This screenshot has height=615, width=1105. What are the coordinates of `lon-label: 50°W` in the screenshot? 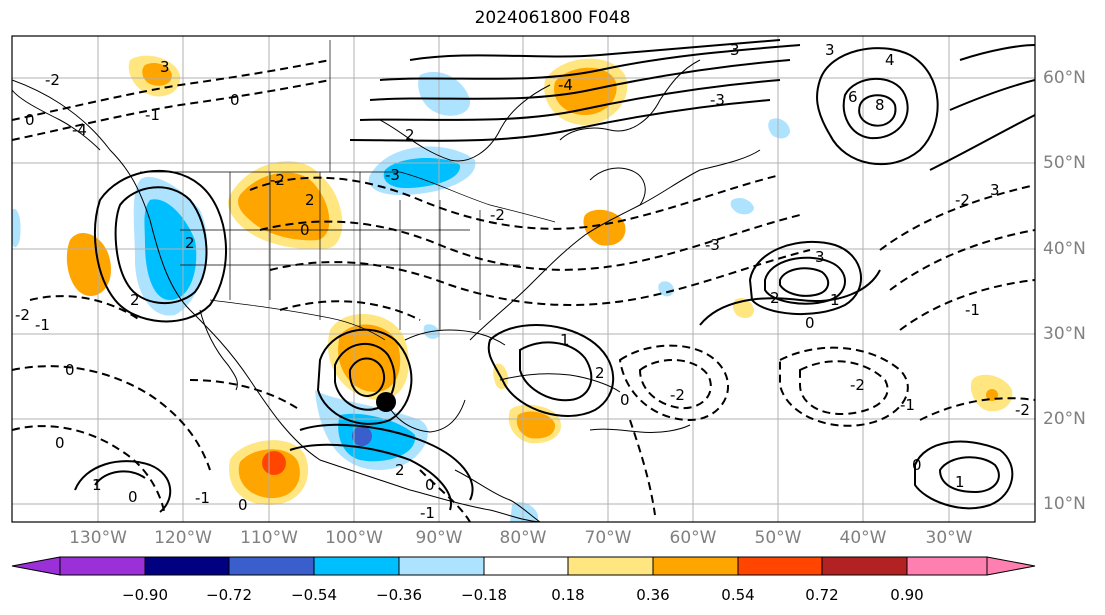 It's located at (778, 538).